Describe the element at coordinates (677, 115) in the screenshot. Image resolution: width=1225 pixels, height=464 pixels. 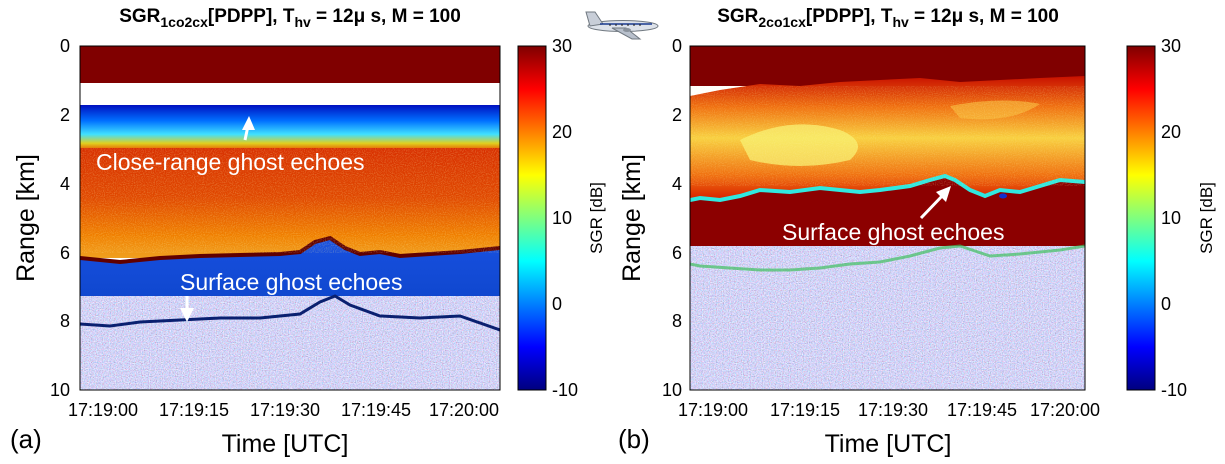
I see `panel-b-ytick-2: 2` at that location.